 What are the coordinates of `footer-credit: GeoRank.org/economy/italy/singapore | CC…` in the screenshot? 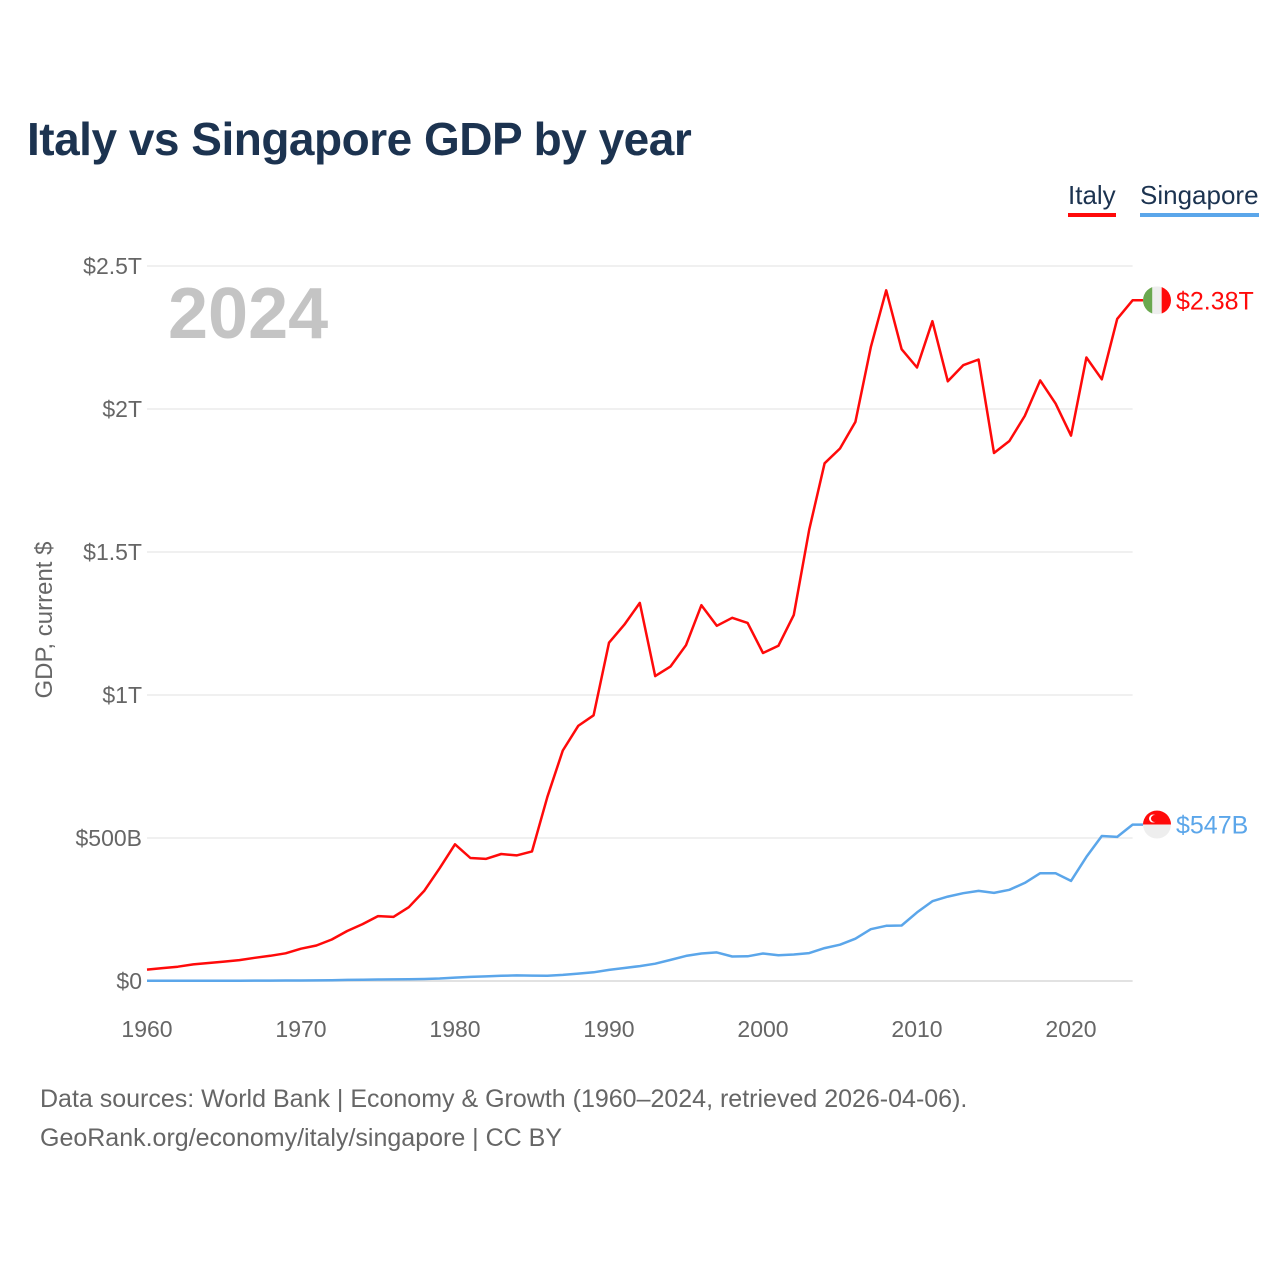 It's located at (301, 1138).